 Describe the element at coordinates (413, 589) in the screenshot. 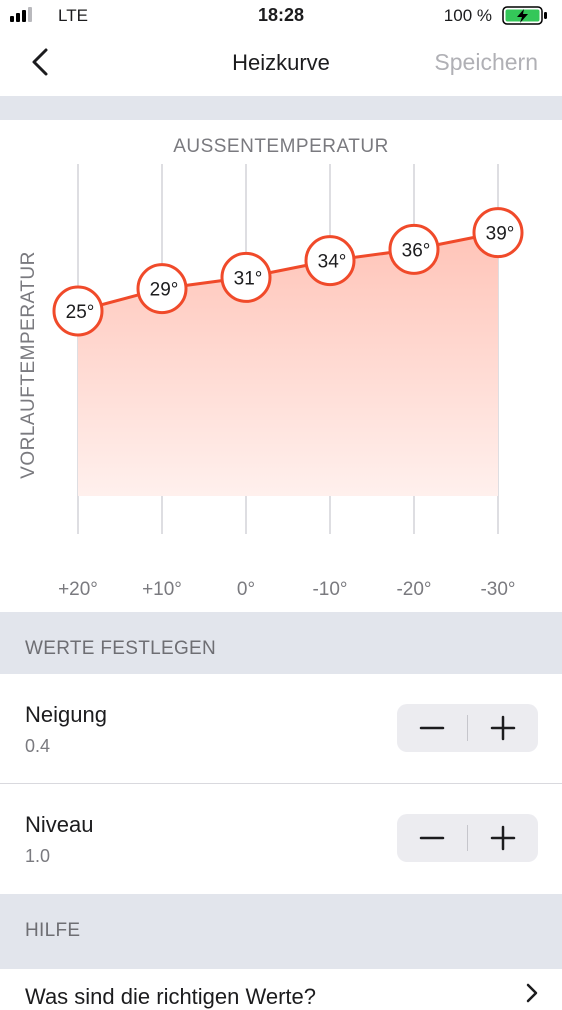

I see `x-tick-label: -20°` at that location.